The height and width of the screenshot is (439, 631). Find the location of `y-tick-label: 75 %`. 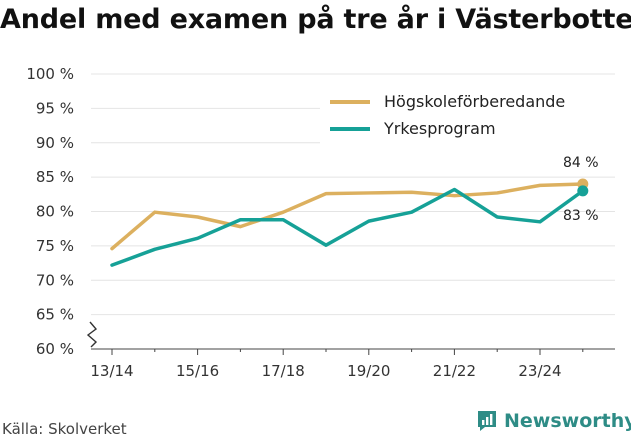

y-tick-label: 75 % is located at coordinates (55, 246).